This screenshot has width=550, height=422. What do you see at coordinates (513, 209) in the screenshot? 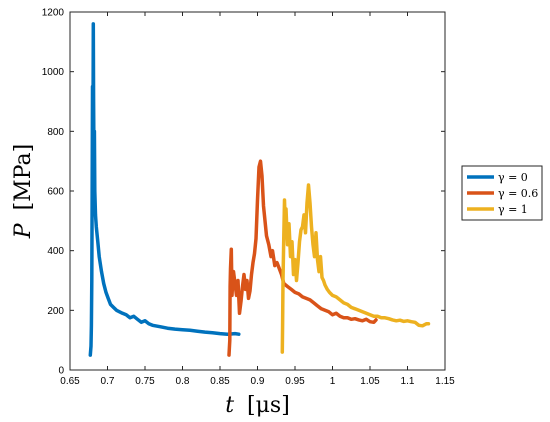
I see `legend-label-2: γ = 1` at bounding box center [513, 209].